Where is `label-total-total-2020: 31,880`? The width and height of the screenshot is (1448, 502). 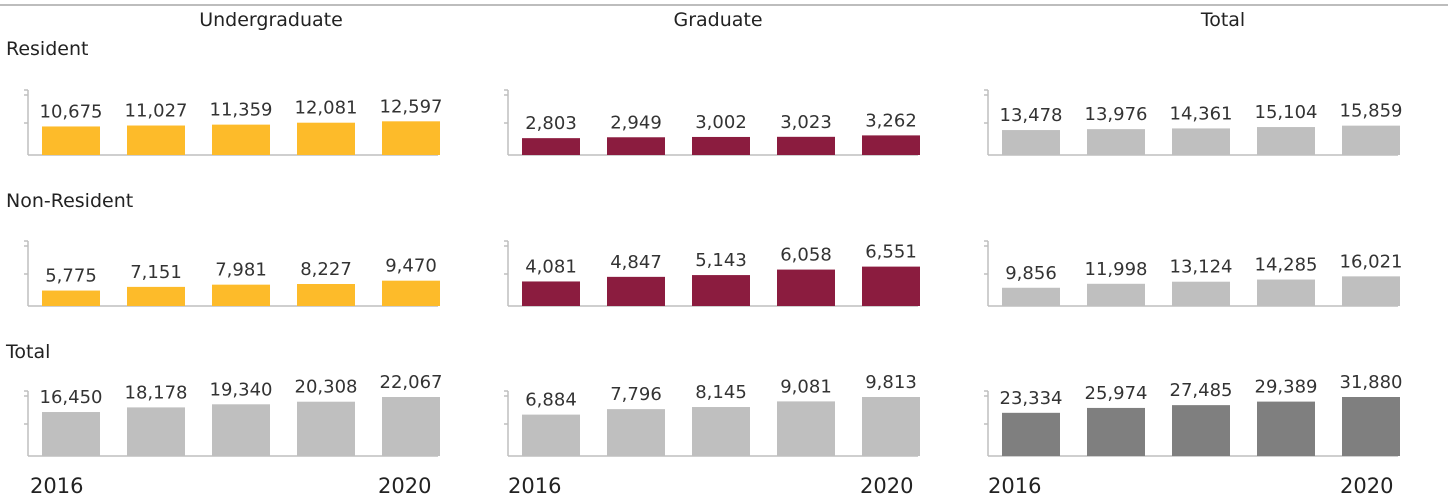
label-total-total-2020: 31,880 is located at coordinates (1371, 382).